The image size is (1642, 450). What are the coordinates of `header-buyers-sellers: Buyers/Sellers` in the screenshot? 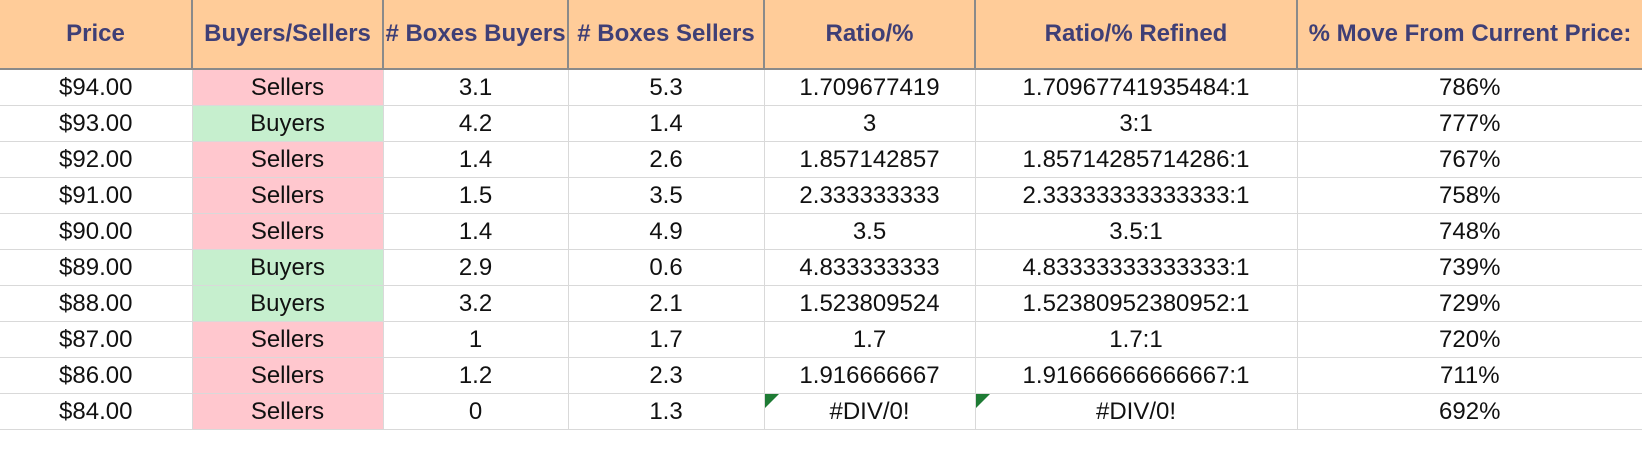 It's located at (288, 35).